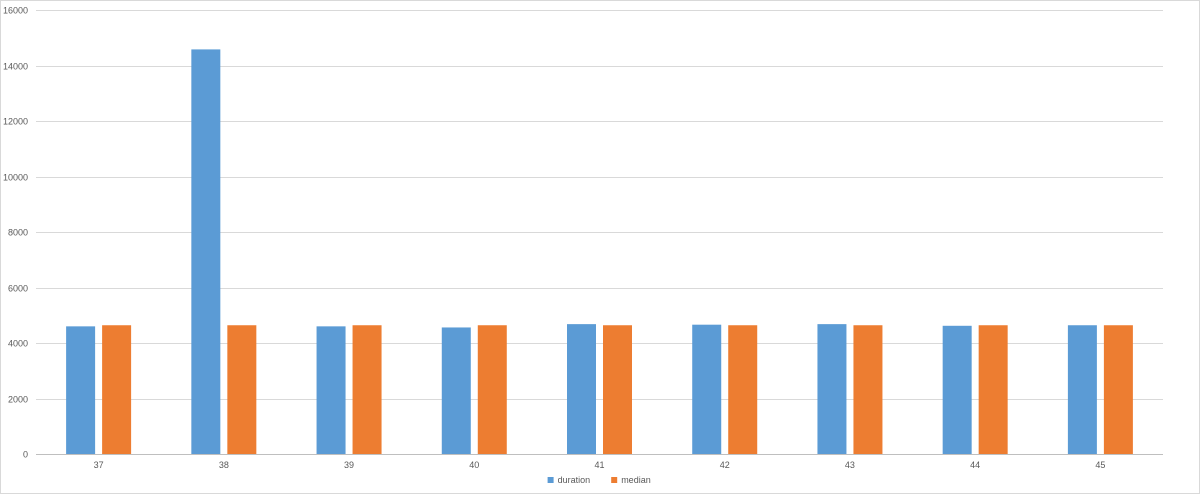 The height and width of the screenshot is (494, 1200). What do you see at coordinates (636, 480) in the screenshot?
I see `legend-label-median: median` at bounding box center [636, 480].